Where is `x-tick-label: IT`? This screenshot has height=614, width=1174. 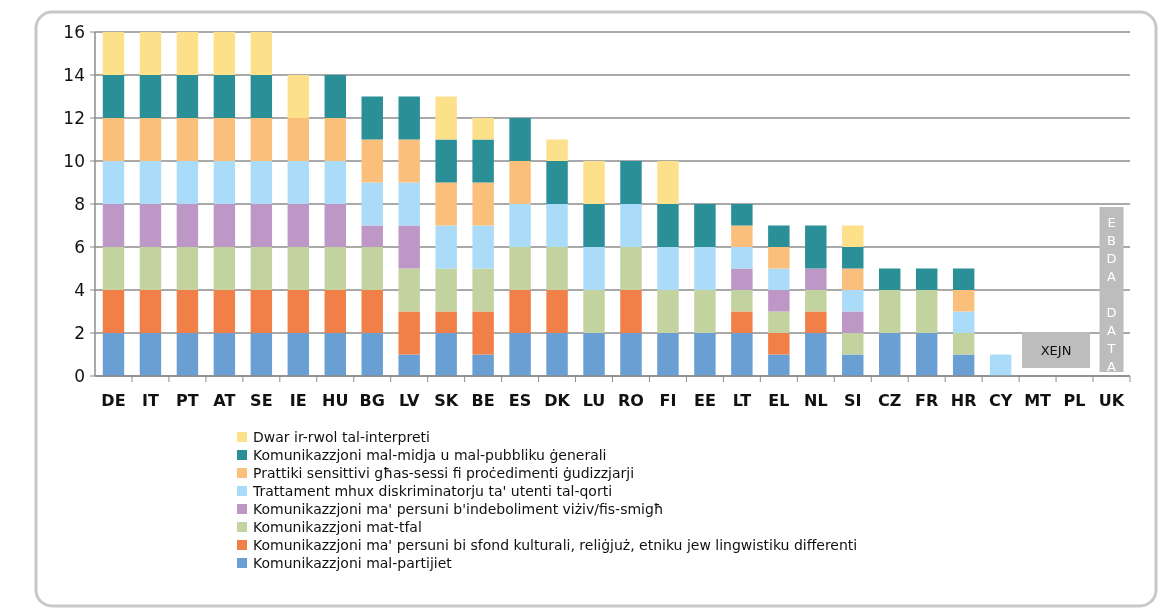 x-tick-label: IT is located at coordinates (150, 400).